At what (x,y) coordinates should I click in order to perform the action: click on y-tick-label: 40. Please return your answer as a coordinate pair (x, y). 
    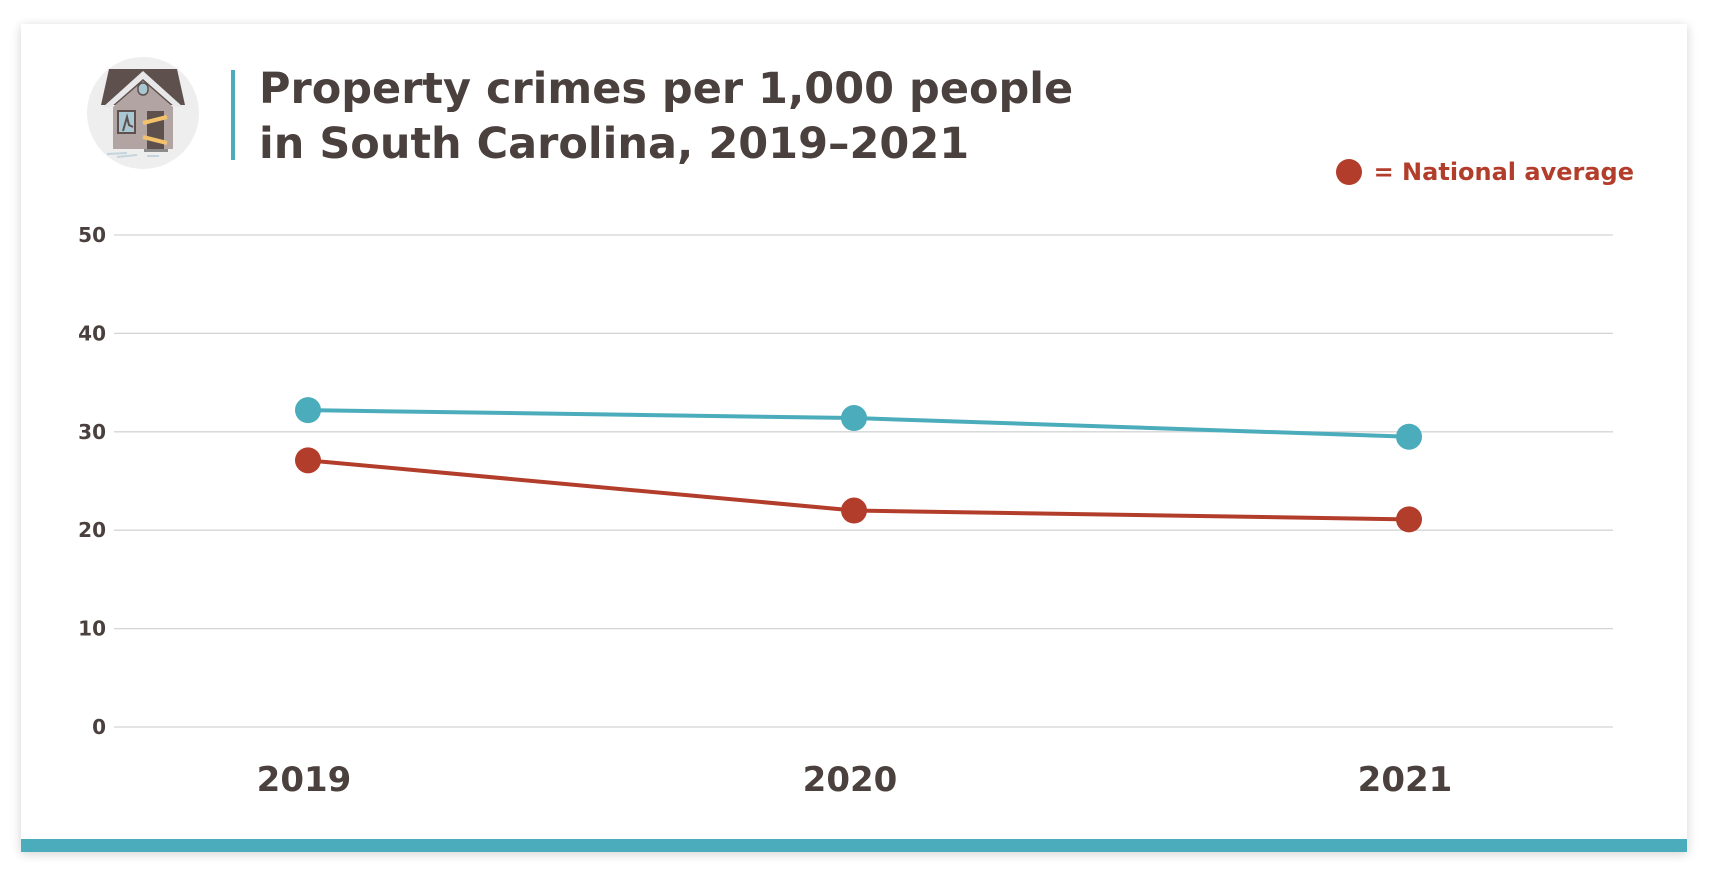
    Looking at the image, I should click on (92, 333).